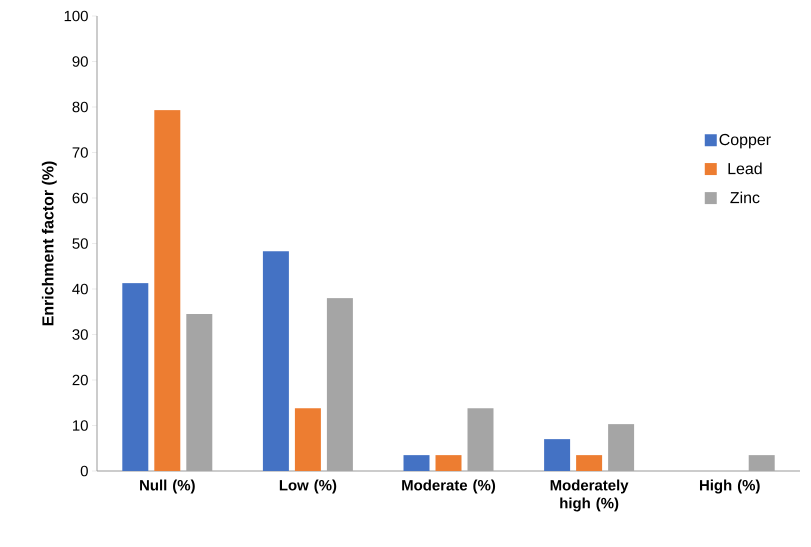 The image size is (811, 547). What do you see at coordinates (745, 198) in the screenshot?
I see `legend-label: Zinc` at bounding box center [745, 198].